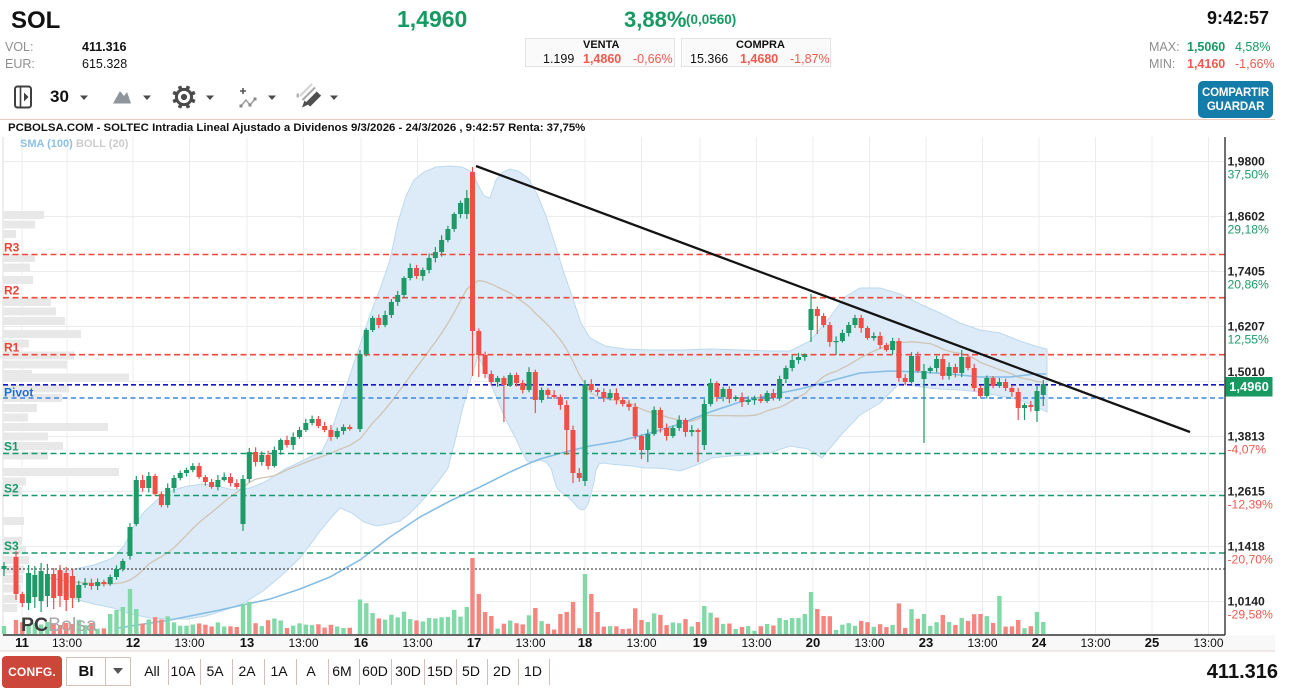 This screenshot has width=1289, height=693. I want to click on svg-text: S1, so click(11, 447).